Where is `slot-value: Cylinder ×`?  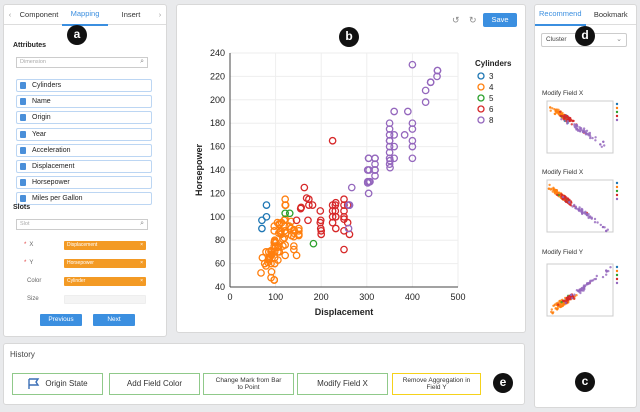 slot-value: Cylinder × is located at coordinates (105, 281).